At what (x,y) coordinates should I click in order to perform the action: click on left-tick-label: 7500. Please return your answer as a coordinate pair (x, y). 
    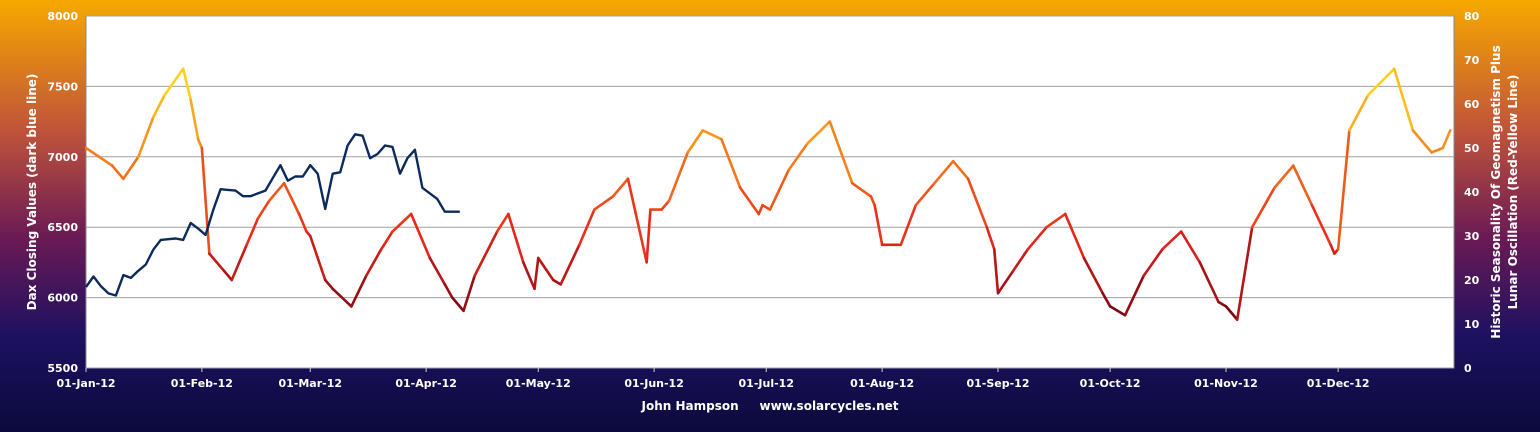
    Looking at the image, I should click on (62, 86).